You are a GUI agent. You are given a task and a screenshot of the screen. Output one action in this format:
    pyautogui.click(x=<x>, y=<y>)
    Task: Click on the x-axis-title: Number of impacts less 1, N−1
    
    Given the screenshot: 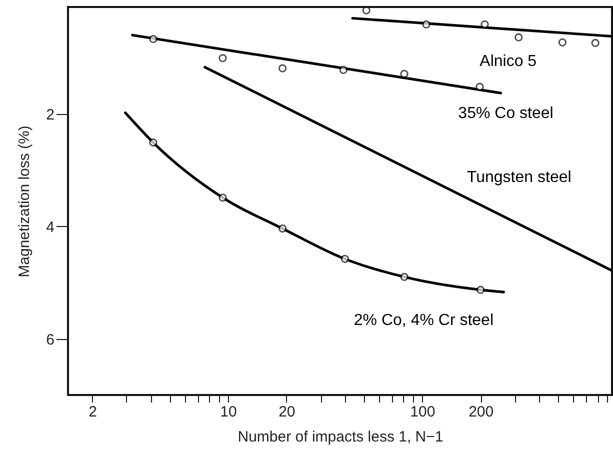 What is the action you would take?
    pyautogui.click(x=341, y=437)
    